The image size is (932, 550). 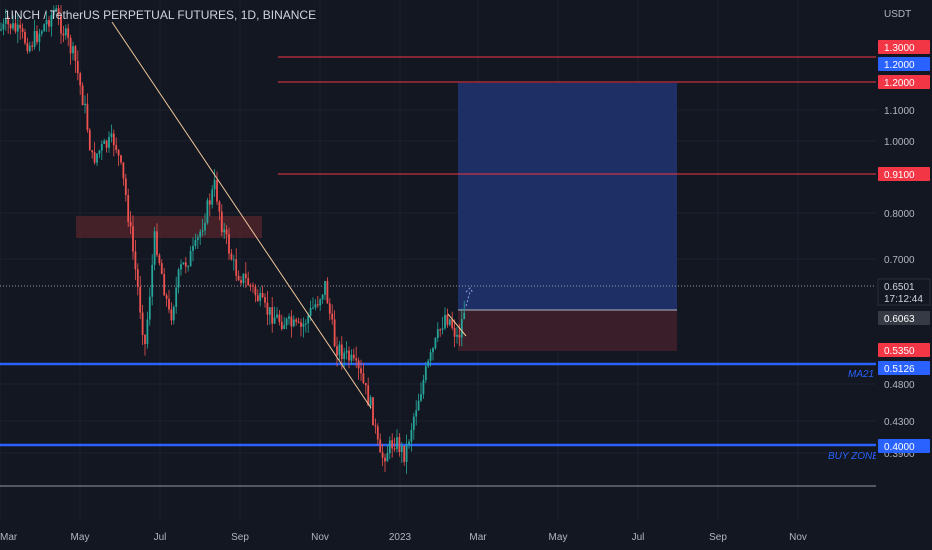 What do you see at coordinates (457, 325) in the screenshot?
I see `breakout-arrow-line` at bounding box center [457, 325].